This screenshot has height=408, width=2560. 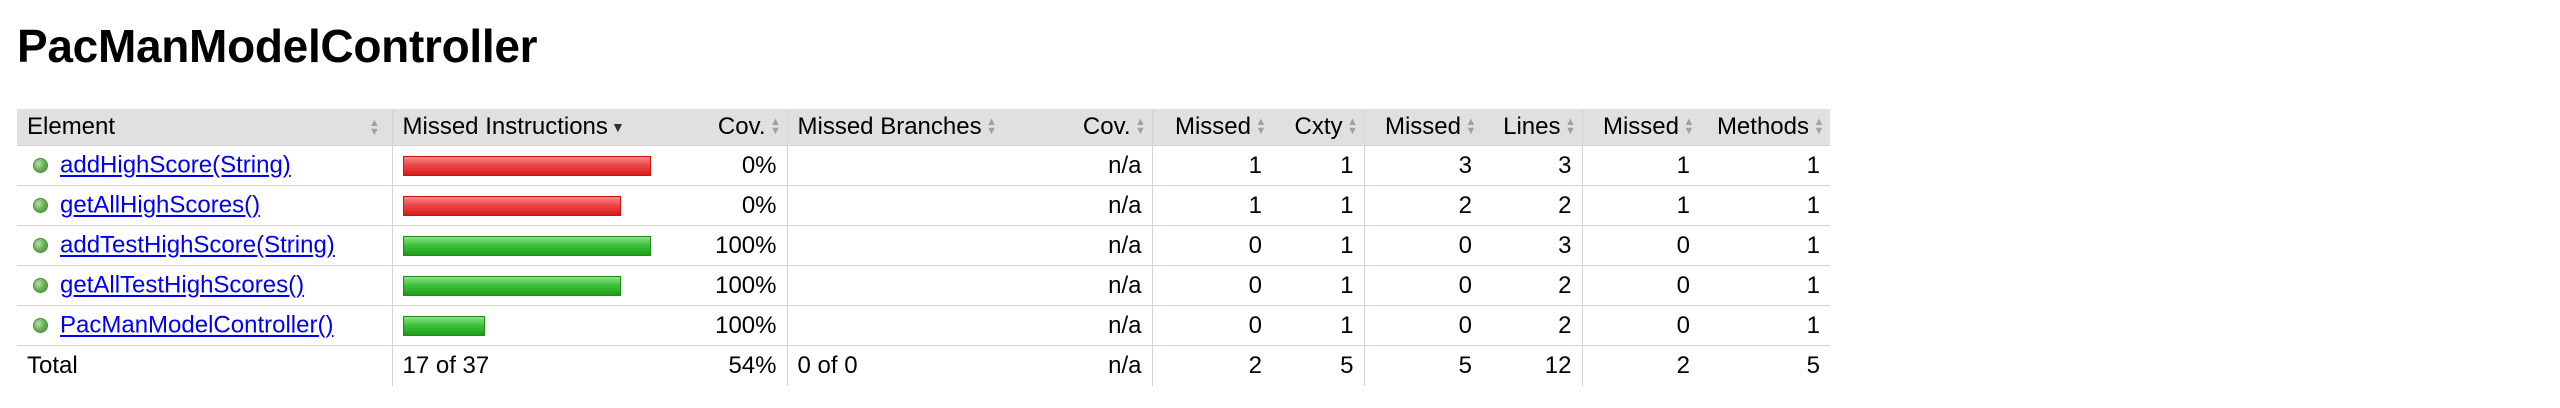 I want to click on missed-lines-cell: 3, so click(x=1422, y=165).